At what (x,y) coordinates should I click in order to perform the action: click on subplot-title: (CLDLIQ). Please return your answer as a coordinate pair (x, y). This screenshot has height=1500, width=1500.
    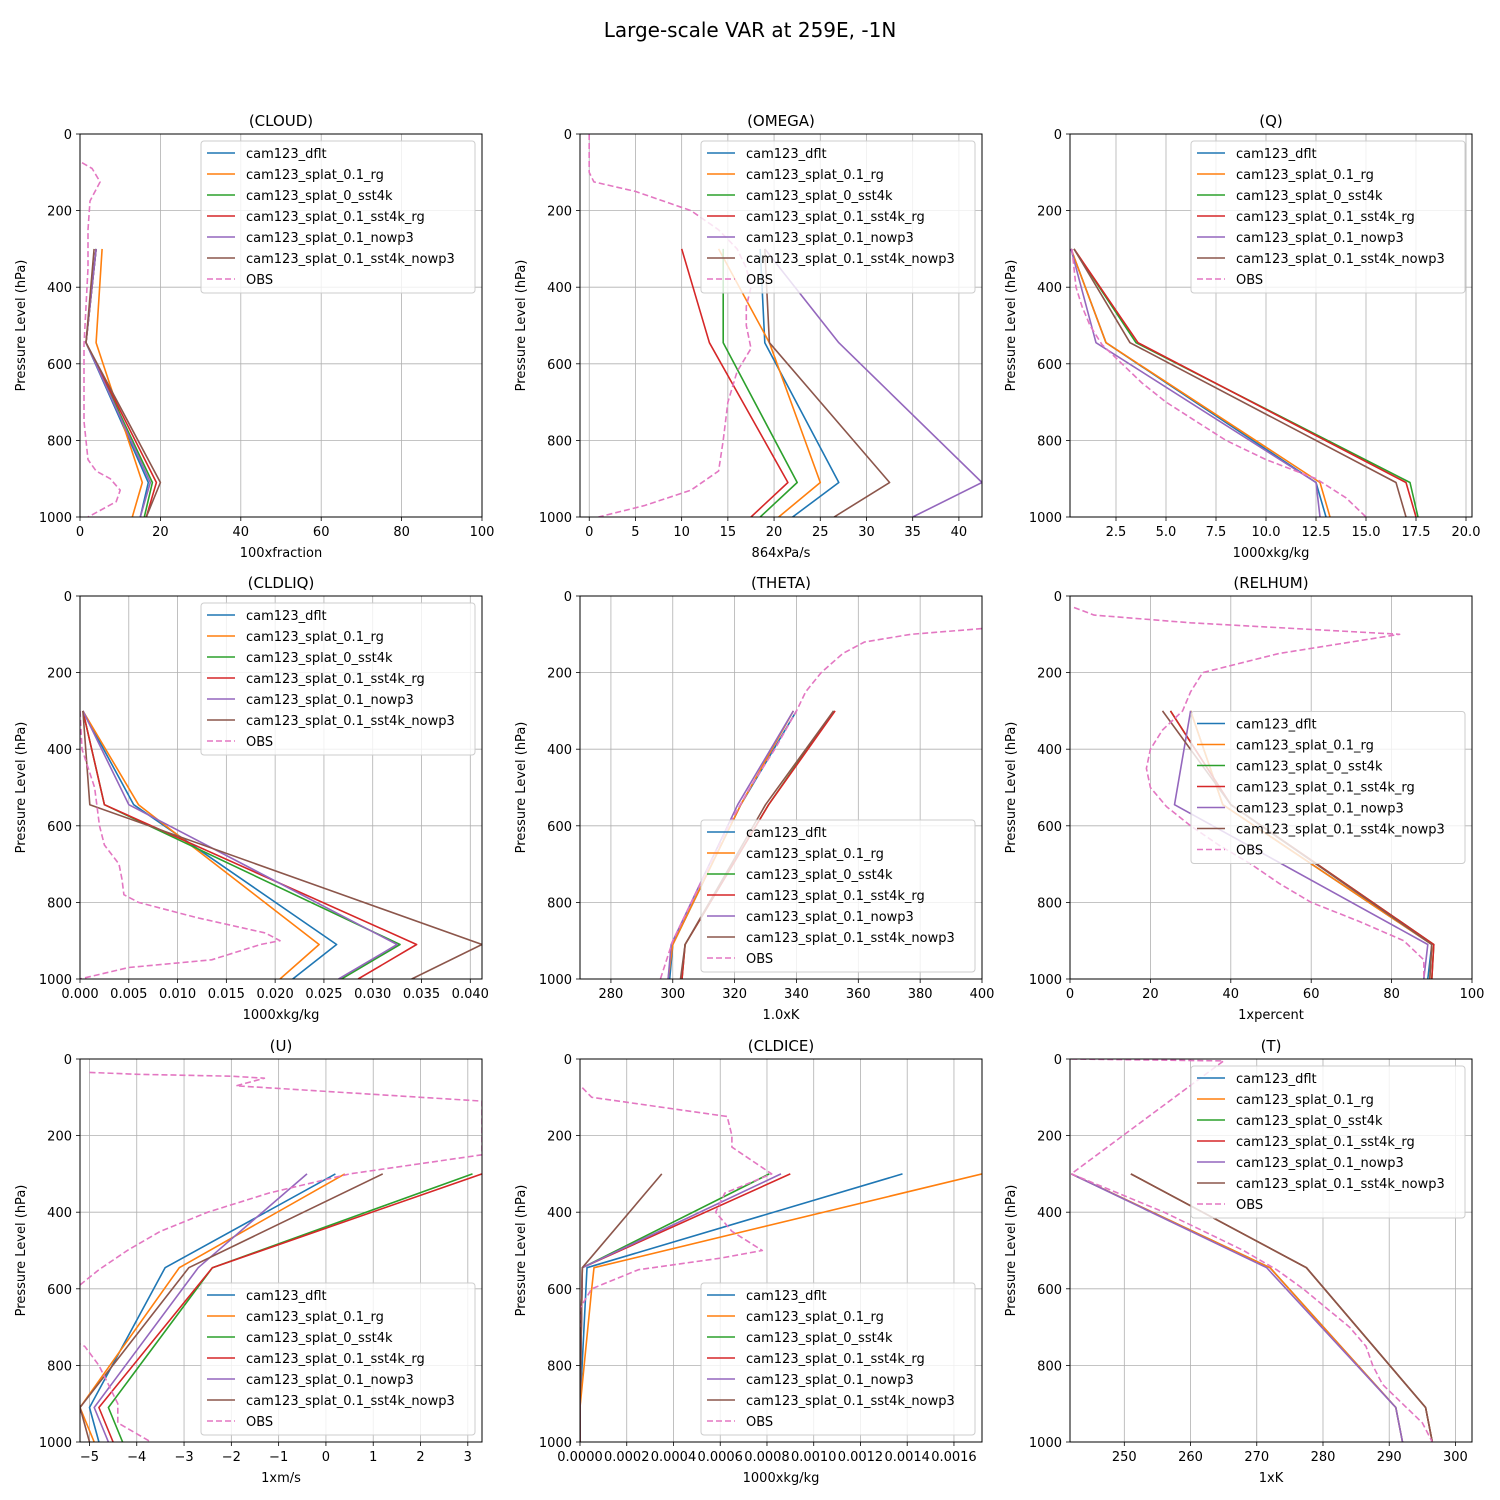
    Looking at the image, I should click on (281, 583).